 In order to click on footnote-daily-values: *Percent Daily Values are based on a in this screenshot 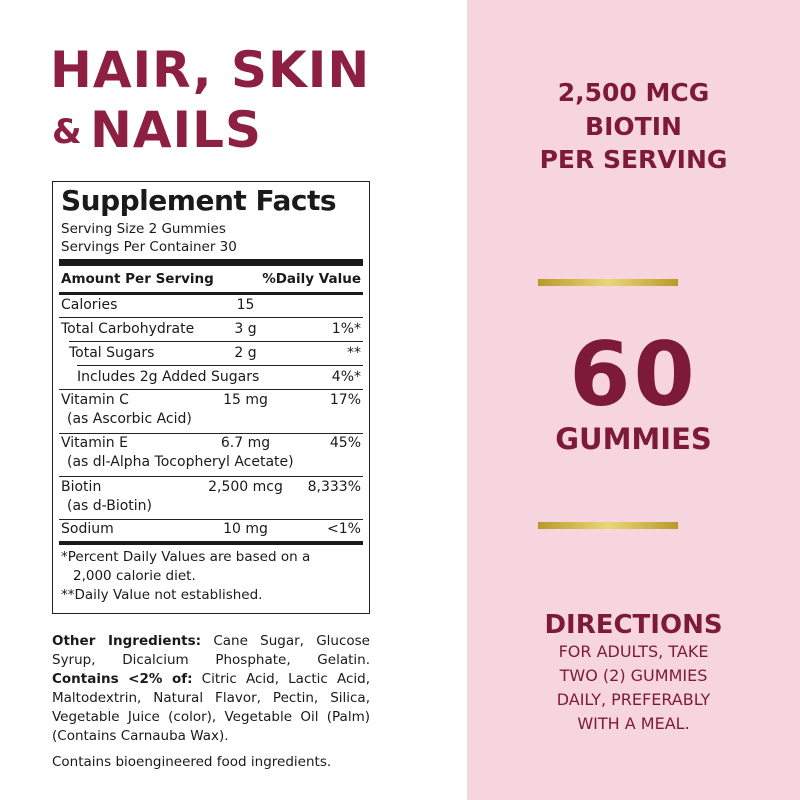, I will do `click(186, 557)`.